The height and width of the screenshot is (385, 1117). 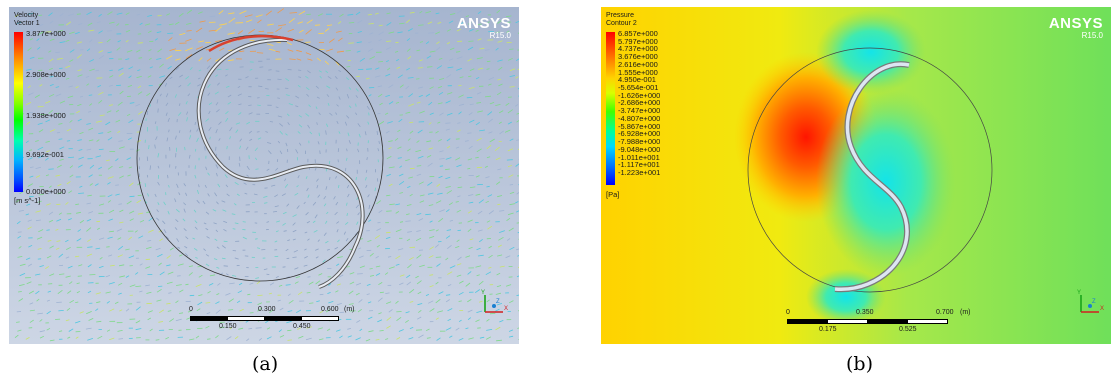 What do you see at coordinates (46, 33) in the screenshot?
I see `colorbar-label: 3.877e+000` at bounding box center [46, 33].